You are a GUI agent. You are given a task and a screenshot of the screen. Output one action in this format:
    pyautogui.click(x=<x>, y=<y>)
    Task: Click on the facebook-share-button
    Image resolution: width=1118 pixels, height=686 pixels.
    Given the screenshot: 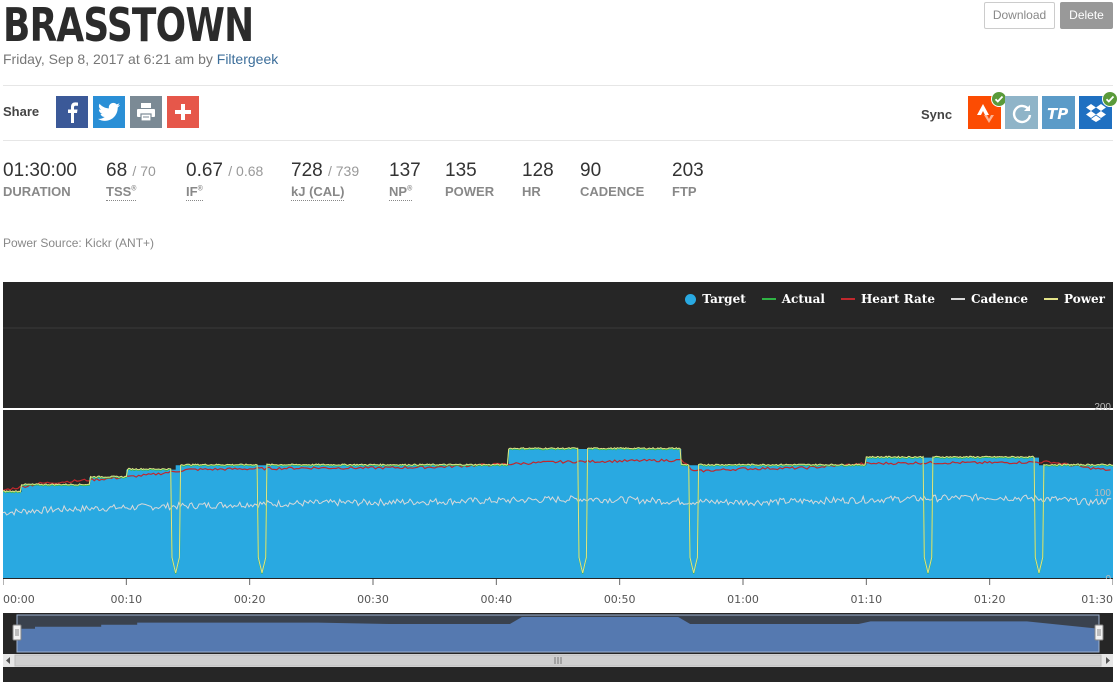 What is the action you would take?
    pyautogui.click(x=72, y=112)
    